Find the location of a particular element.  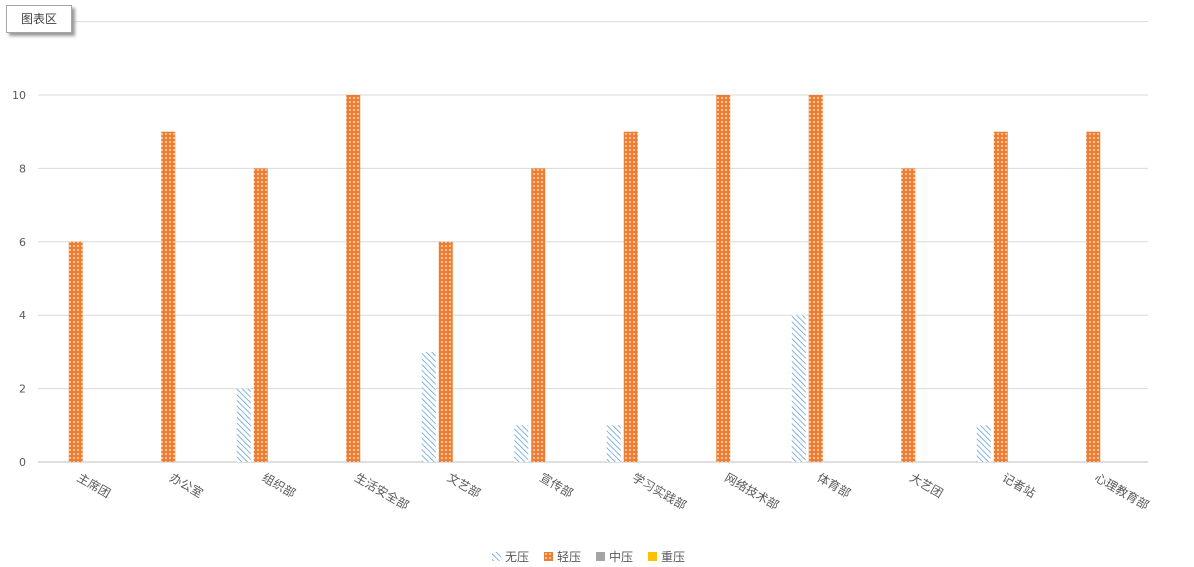

y-tick-label: 4 is located at coordinates (22, 315).